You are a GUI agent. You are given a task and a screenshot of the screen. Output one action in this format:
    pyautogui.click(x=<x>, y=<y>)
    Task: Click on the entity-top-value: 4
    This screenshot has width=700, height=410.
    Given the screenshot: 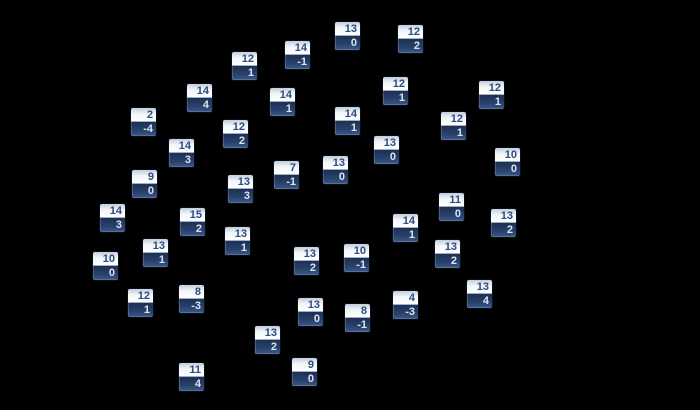 What is the action you would take?
    pyautogui.click(x=405, y=298)
    